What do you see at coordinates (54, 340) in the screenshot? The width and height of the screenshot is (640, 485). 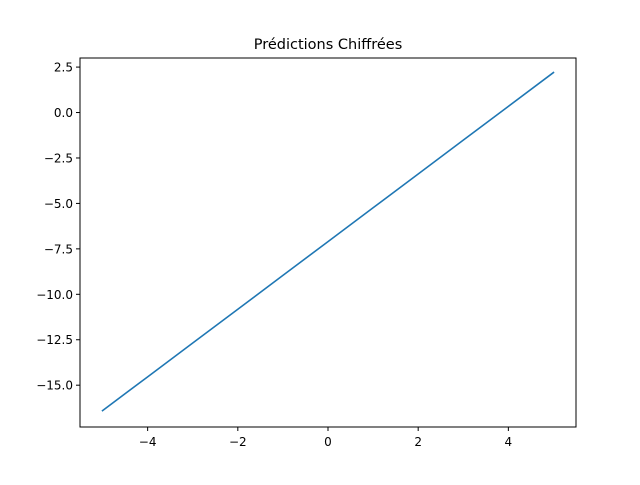 I see `y-tick-label: −12.5` at bounding box center [54, 340].